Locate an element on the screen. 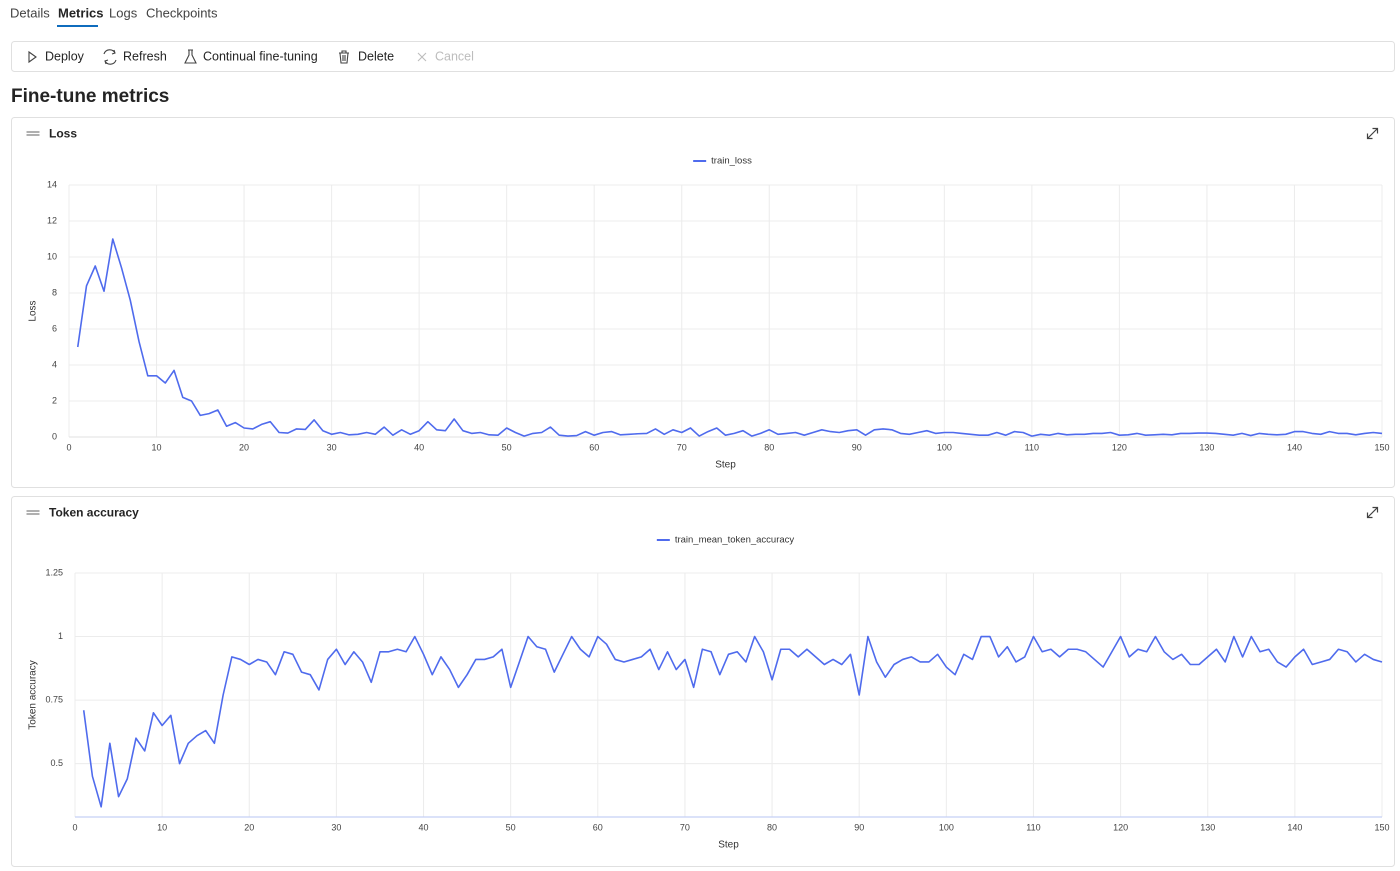 This screenshot has height=871, width=1400. deploy-icon is located at coordinates (32, 57).